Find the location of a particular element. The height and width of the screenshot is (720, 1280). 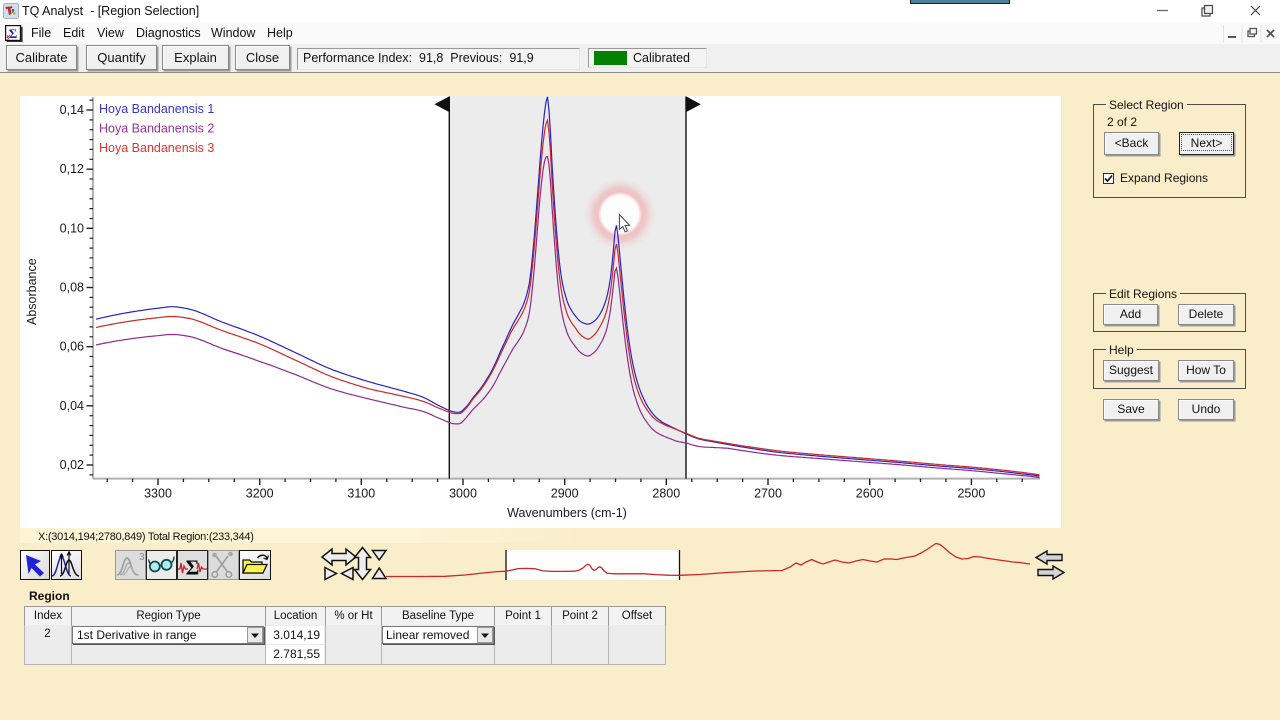

svg-text: Hoya Bandanensis 3 is located at coordinates (156, 148).